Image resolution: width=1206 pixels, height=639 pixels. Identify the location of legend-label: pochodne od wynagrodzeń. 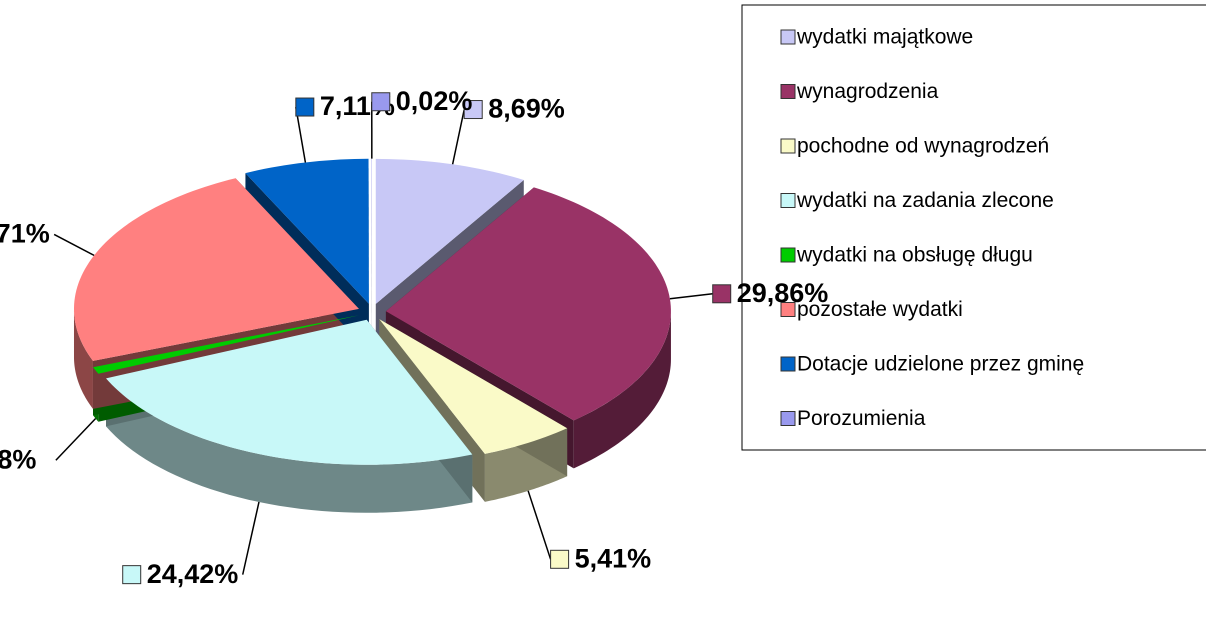
(923, 146).